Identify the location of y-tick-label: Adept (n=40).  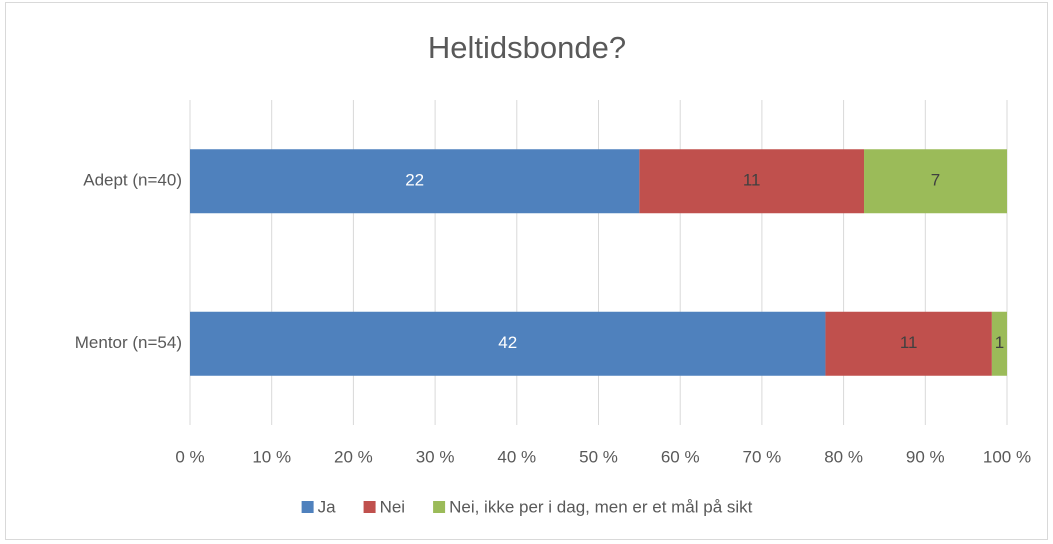
(132, 180).